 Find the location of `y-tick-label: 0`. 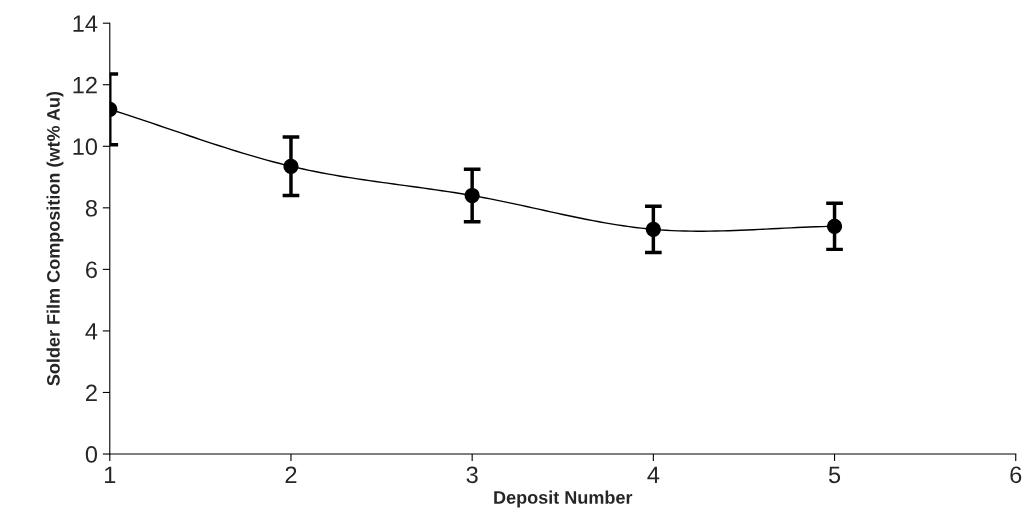

y-tick-label: 0 is located at coordinates (91, 454).